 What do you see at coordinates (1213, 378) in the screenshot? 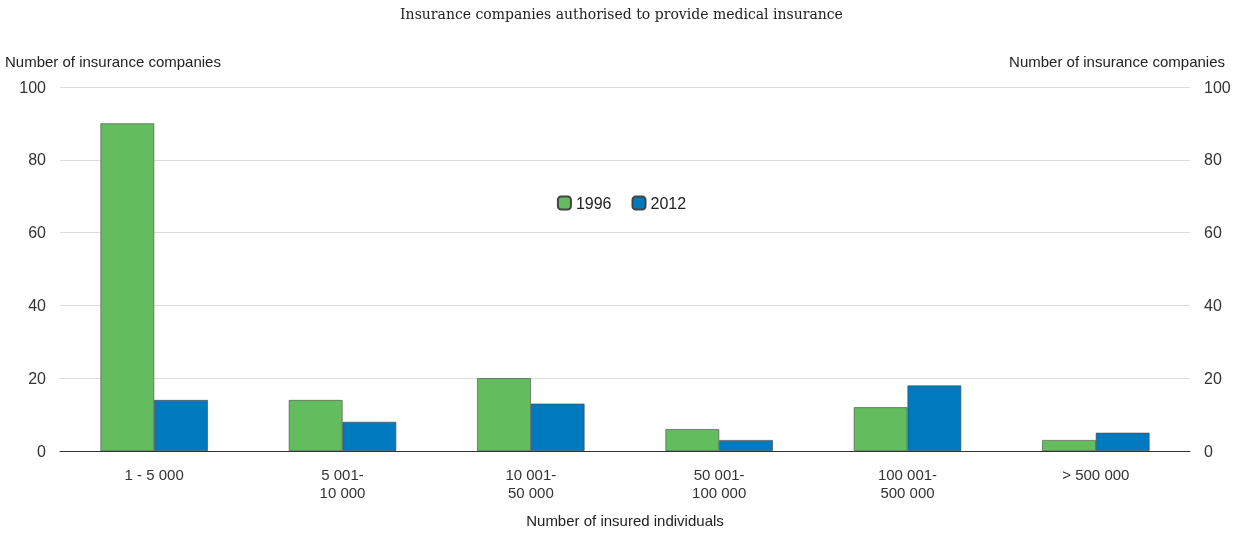
I see `y2-tick-label: 20` at bounding box center [1213, 378].